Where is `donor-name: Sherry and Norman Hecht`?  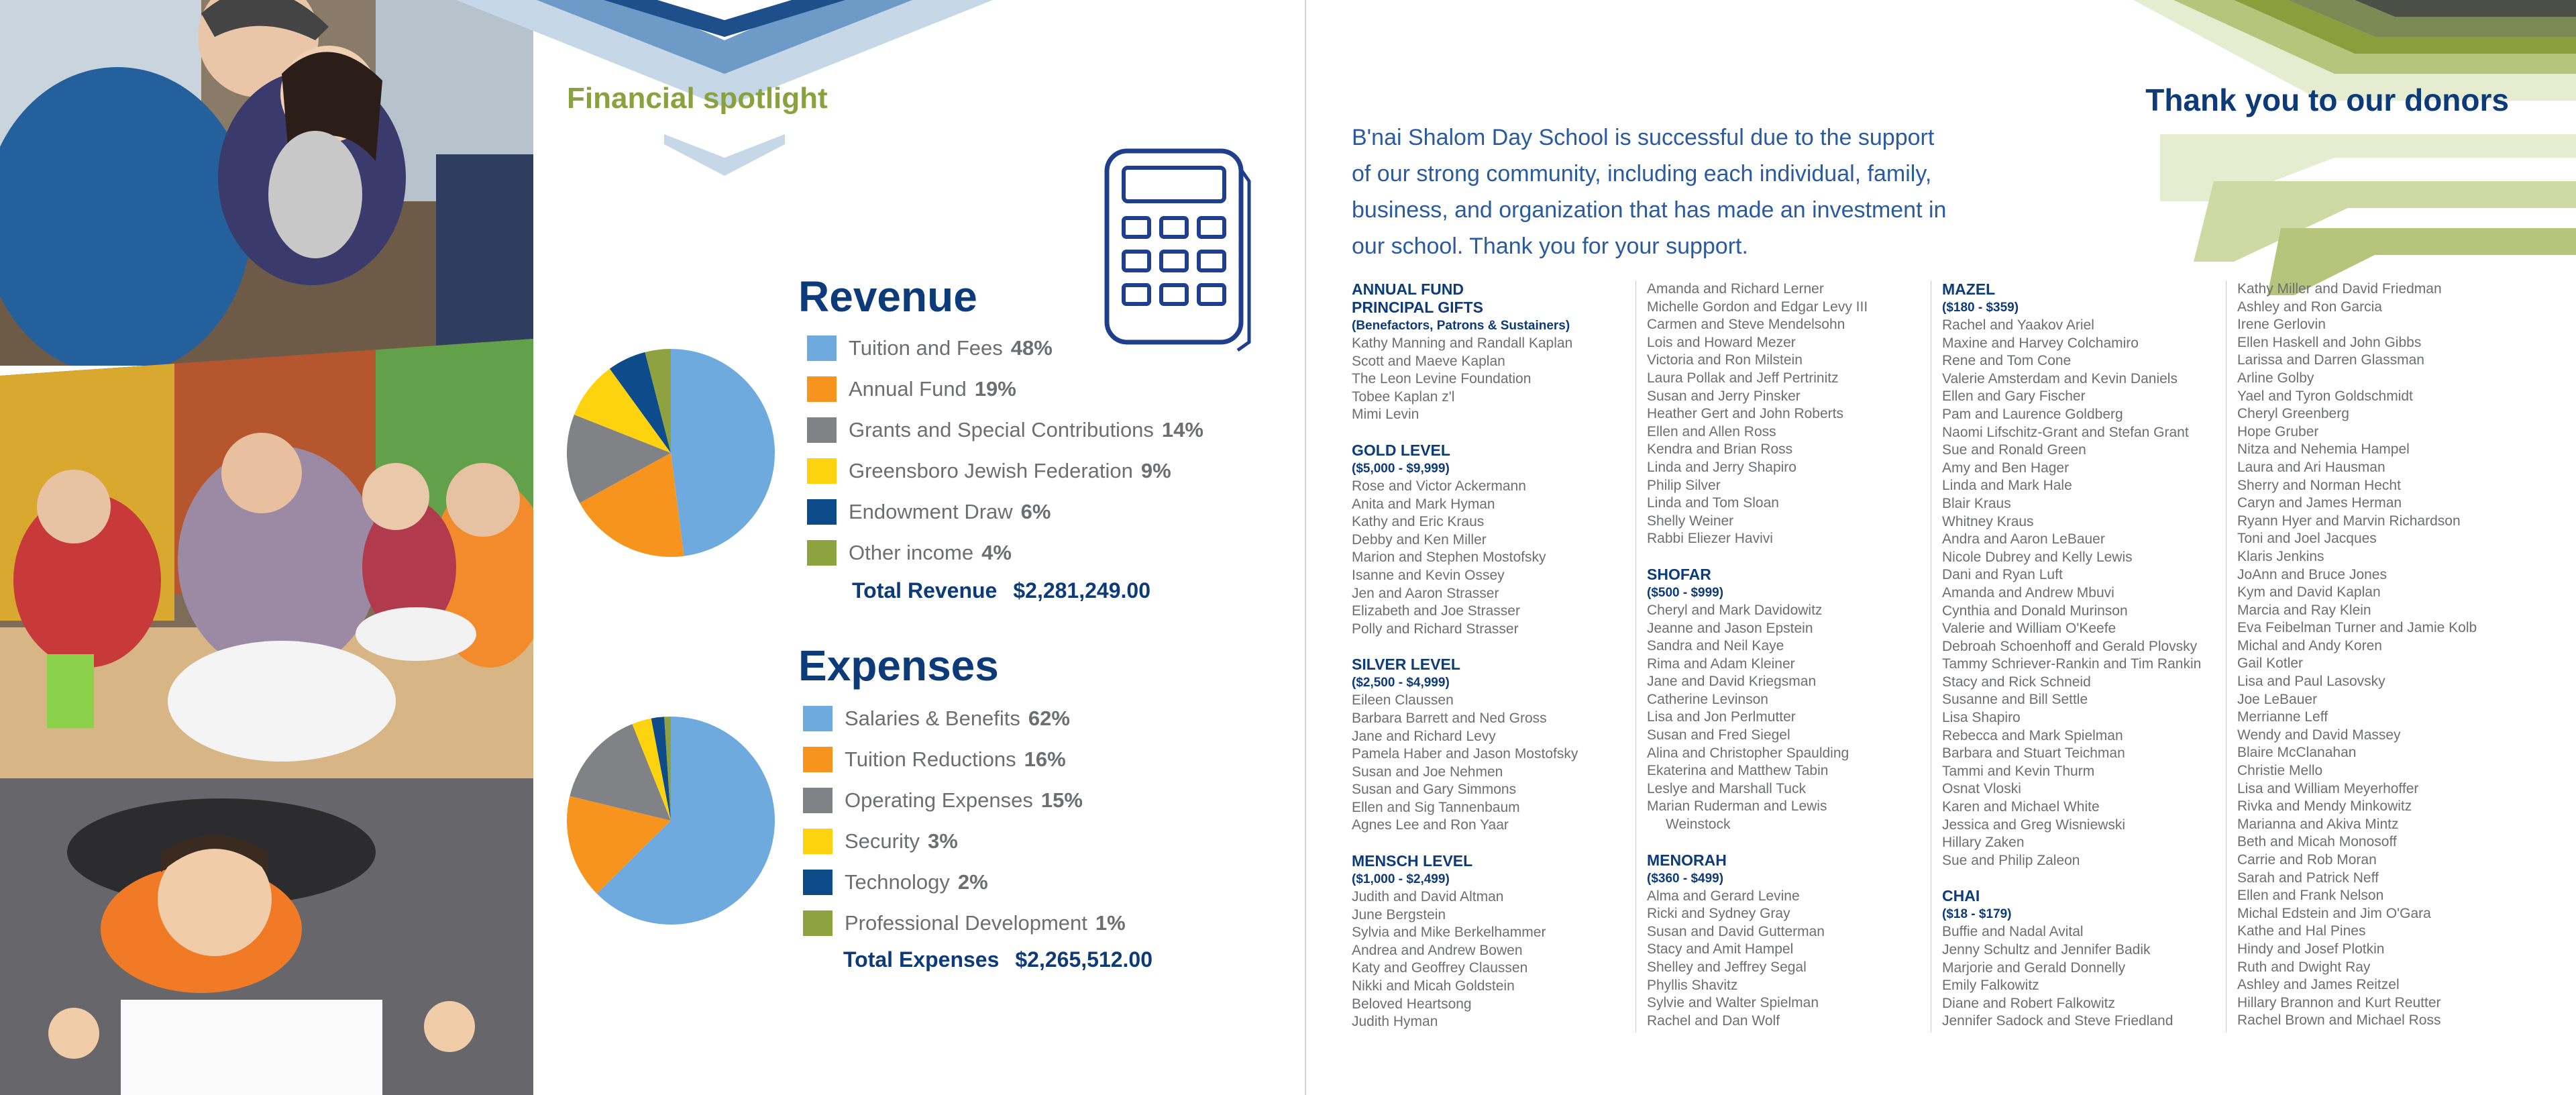
donor-name: Sherry and Norman Hecht is located at coordinates (2319, 485).